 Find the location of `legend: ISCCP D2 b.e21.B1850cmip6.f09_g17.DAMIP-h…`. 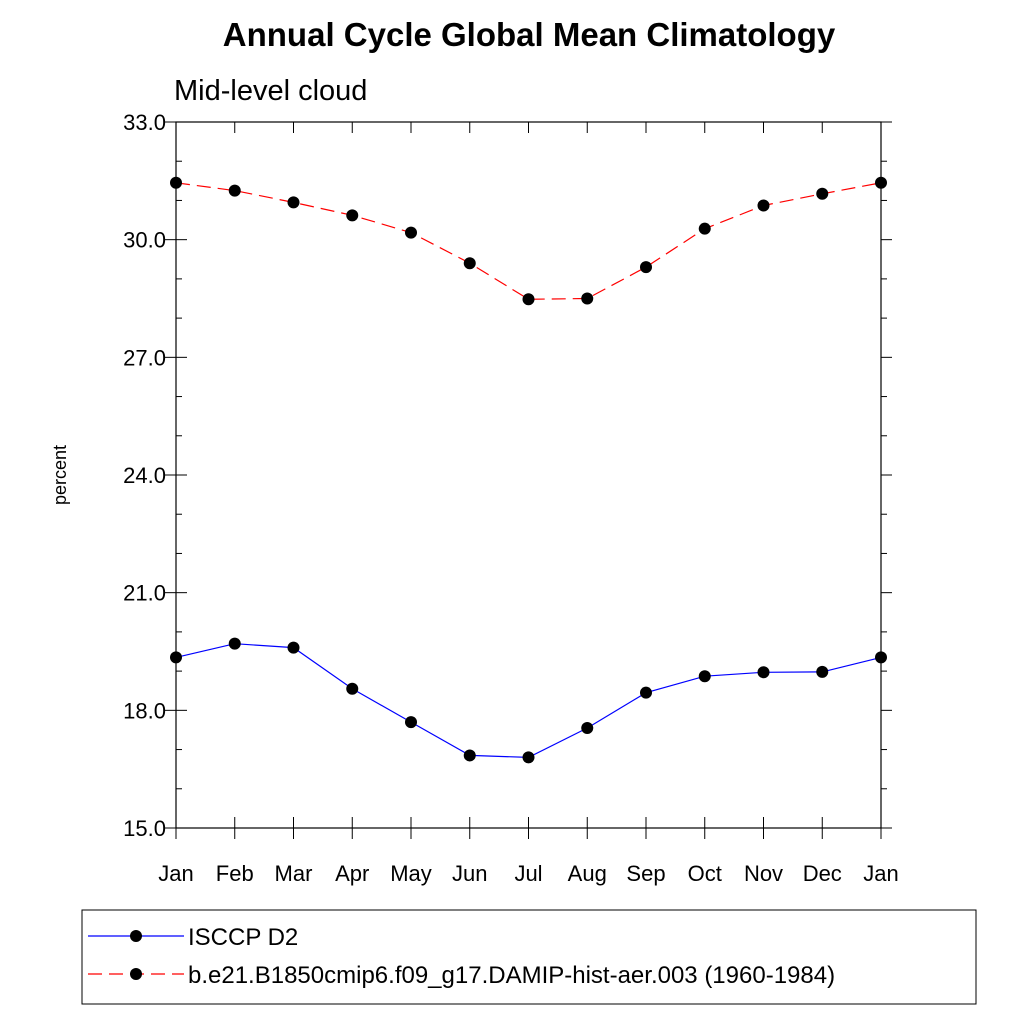

legend: ISCCP D2 b.e21.B1850cmip6.f09_g17.DAMIP-h… is located at coordinates (529, 957).